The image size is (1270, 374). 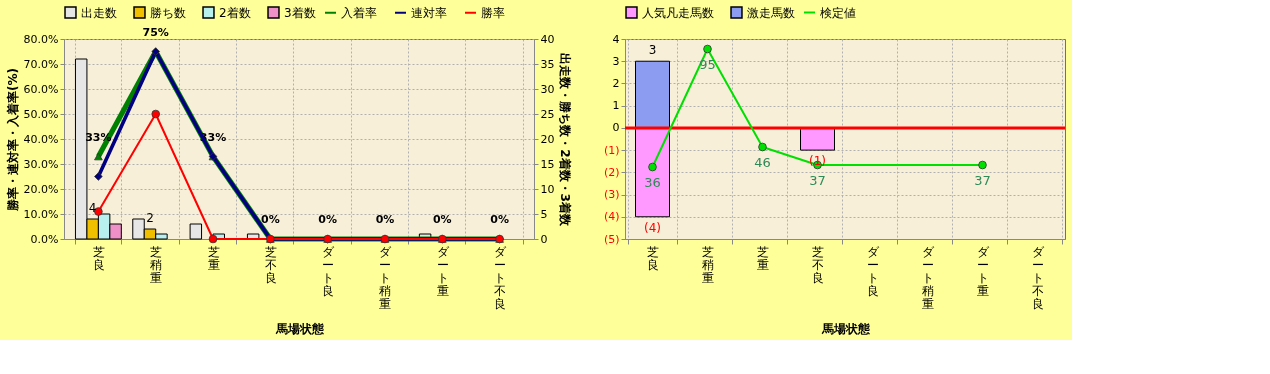 What do you see at coordinates (41, 89) in the screenshot?
I see `y-tick-label: 60.0%` at bounding box center [41, 89].